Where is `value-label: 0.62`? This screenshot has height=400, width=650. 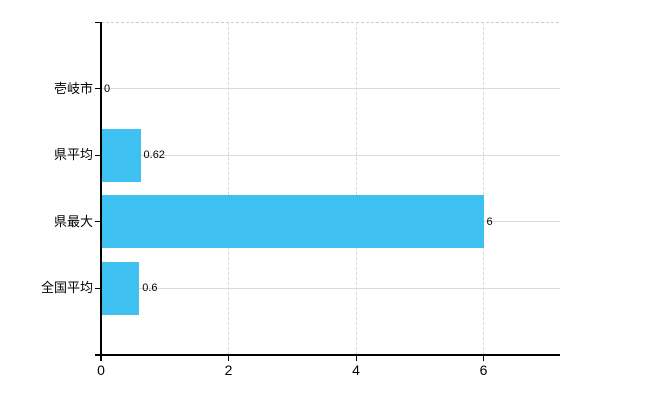 value-label: 0.62 is located at coordinates (154, 155).